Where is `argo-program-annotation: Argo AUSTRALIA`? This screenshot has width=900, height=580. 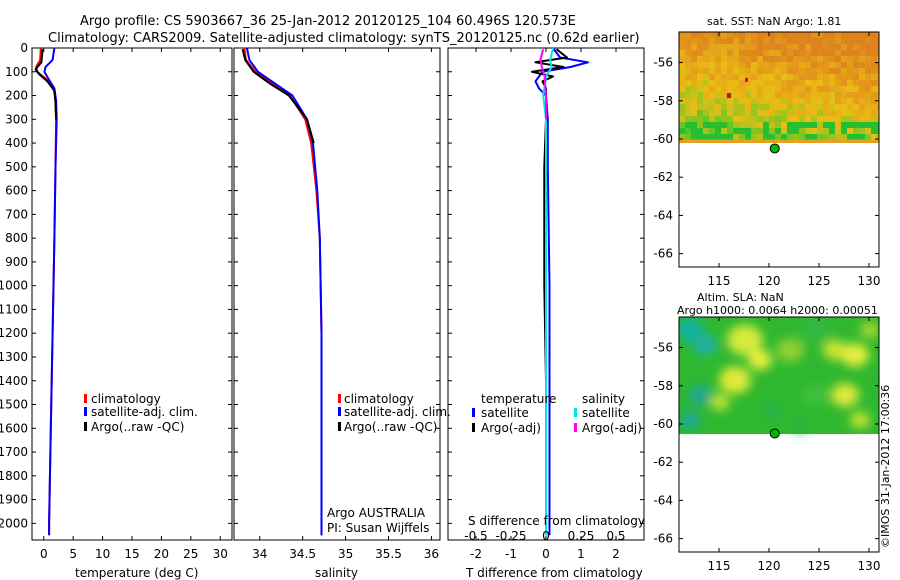
argo-program-annotation: Argo AUSTRALIA is located at coordinates (376, 513).